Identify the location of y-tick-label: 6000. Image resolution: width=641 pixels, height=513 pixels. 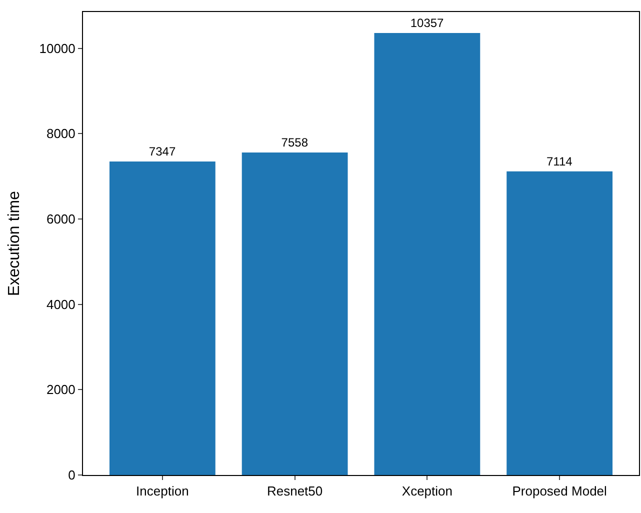
(61, 219).